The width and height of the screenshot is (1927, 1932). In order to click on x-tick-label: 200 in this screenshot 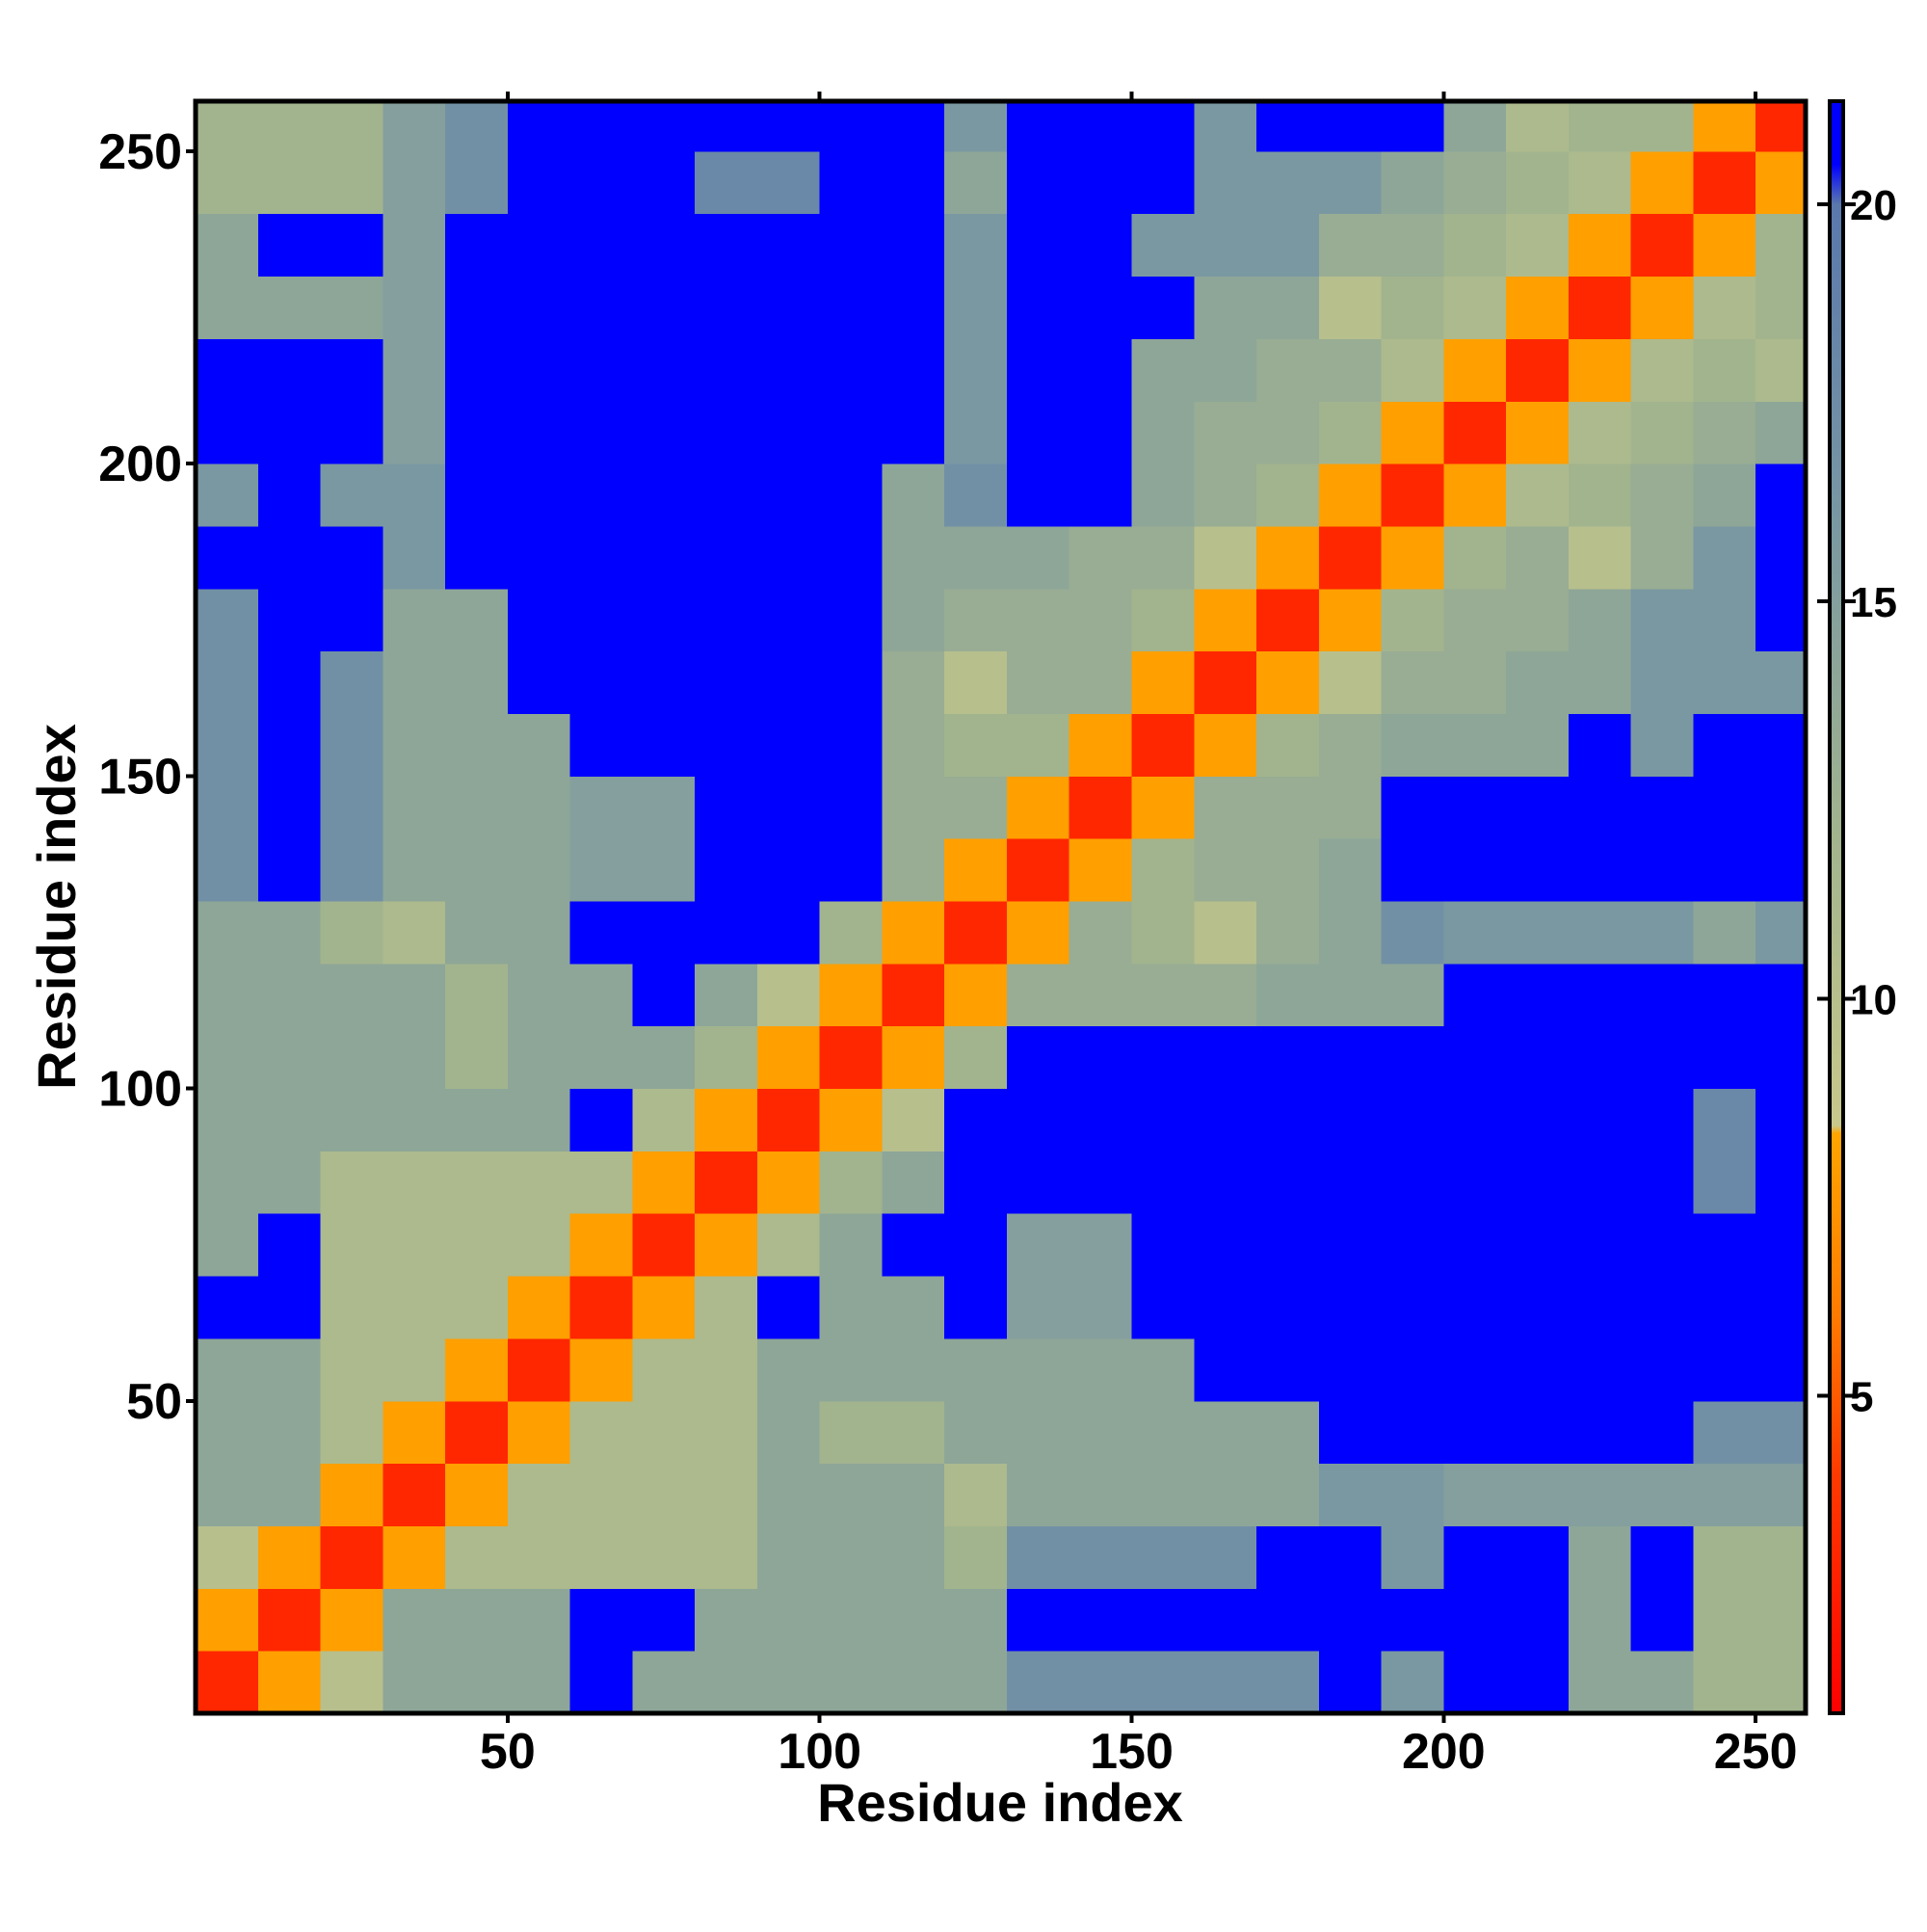, I will do `click(1444, 1752)`.